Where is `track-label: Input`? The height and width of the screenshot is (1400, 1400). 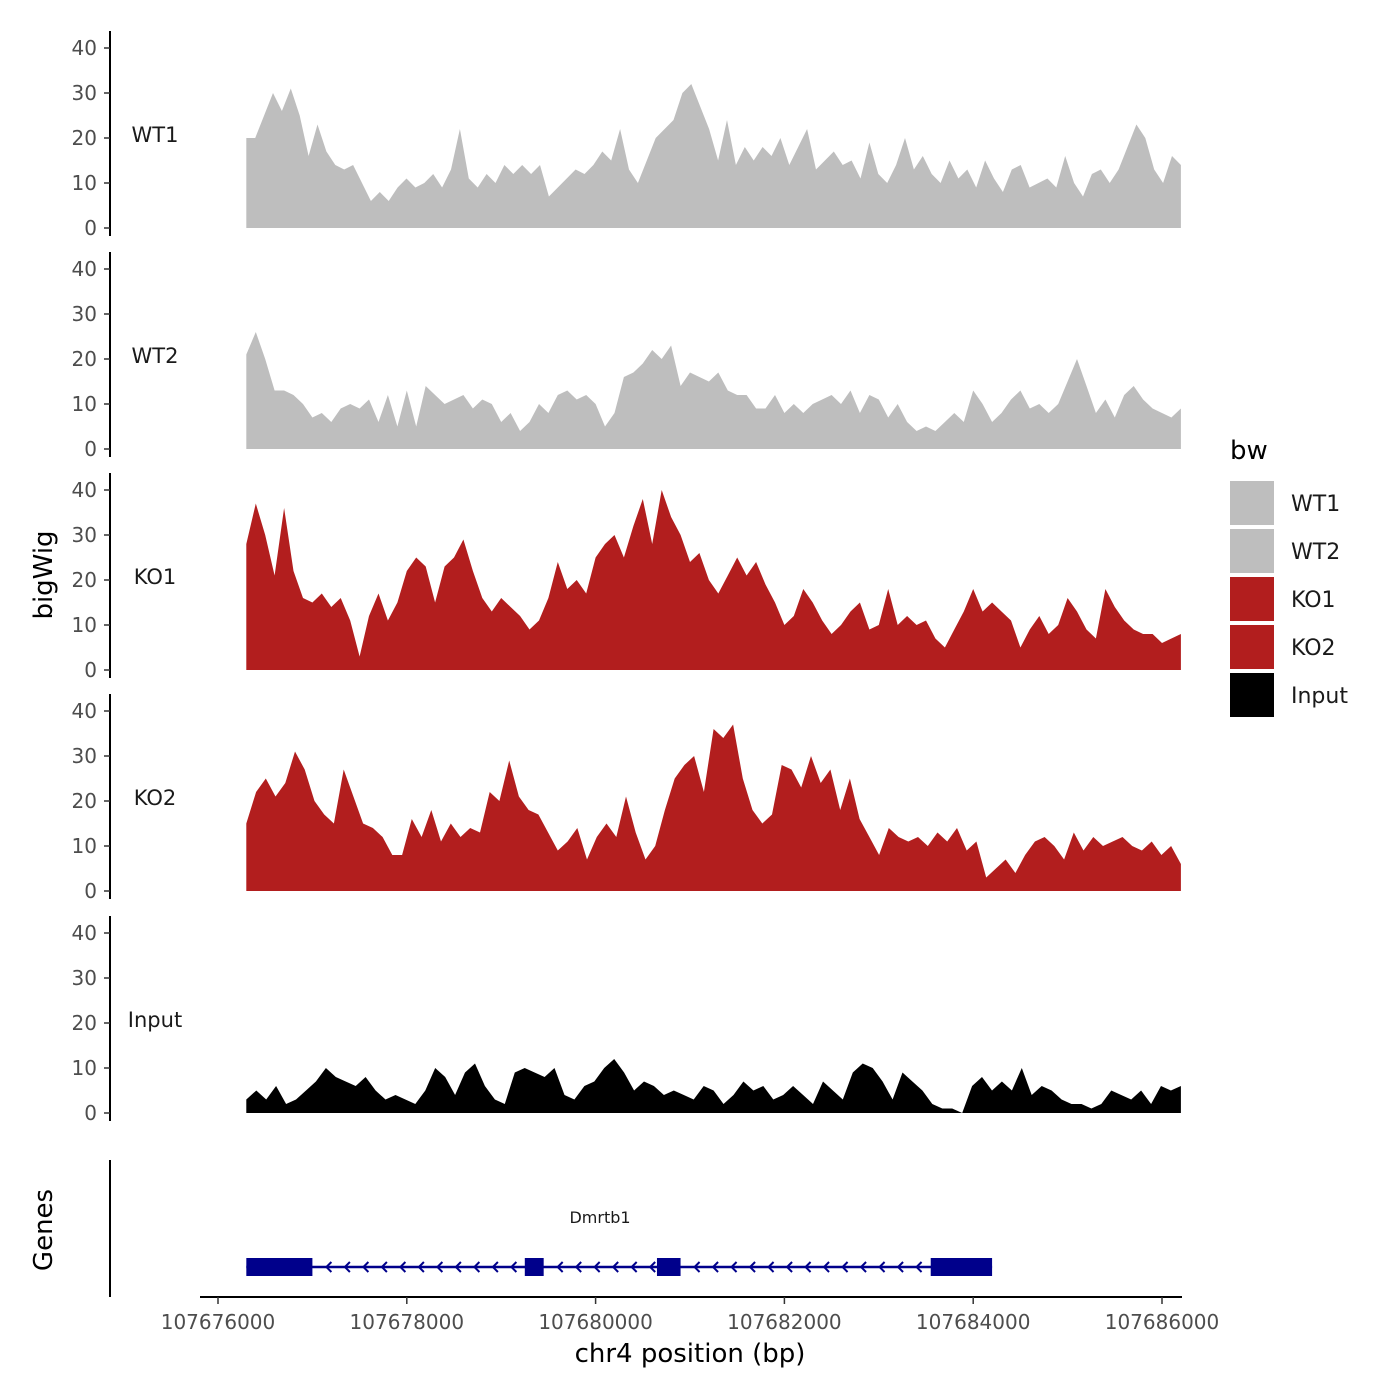
track-label: Input is located at coordinates (155, 1020).